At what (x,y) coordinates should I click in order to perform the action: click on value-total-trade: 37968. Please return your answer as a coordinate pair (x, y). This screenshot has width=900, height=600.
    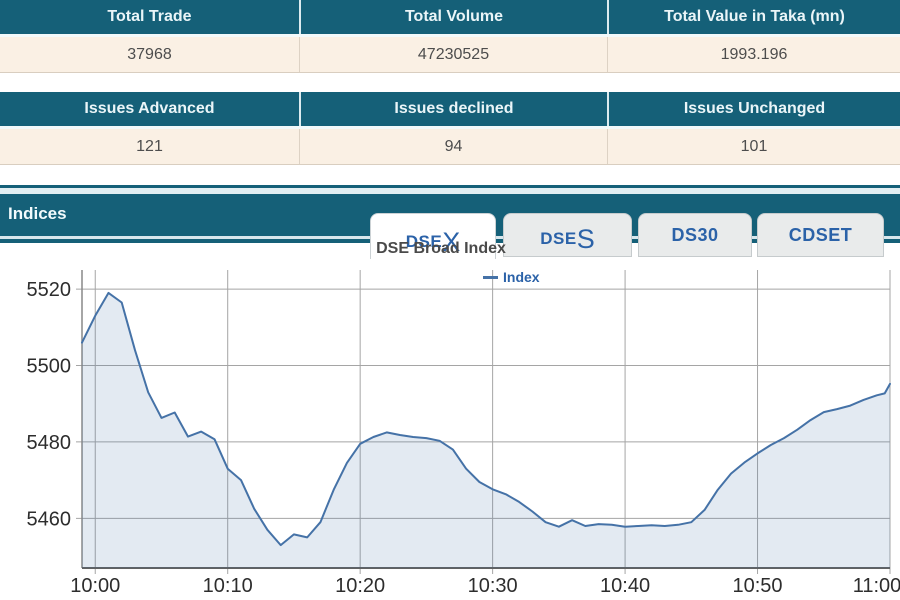
    Looking at the image, I should click on (149, 54).